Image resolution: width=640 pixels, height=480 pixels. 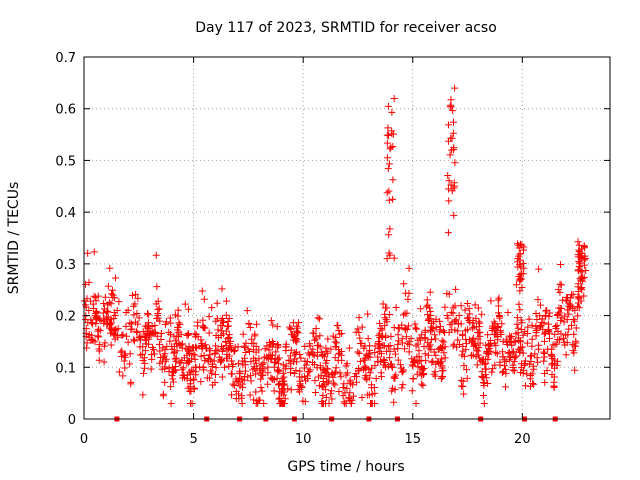 What do you see at coordinates (65, 368) in the screenshot?
I see `y-tick-label: 0.1` at bounding box center [65, 368].